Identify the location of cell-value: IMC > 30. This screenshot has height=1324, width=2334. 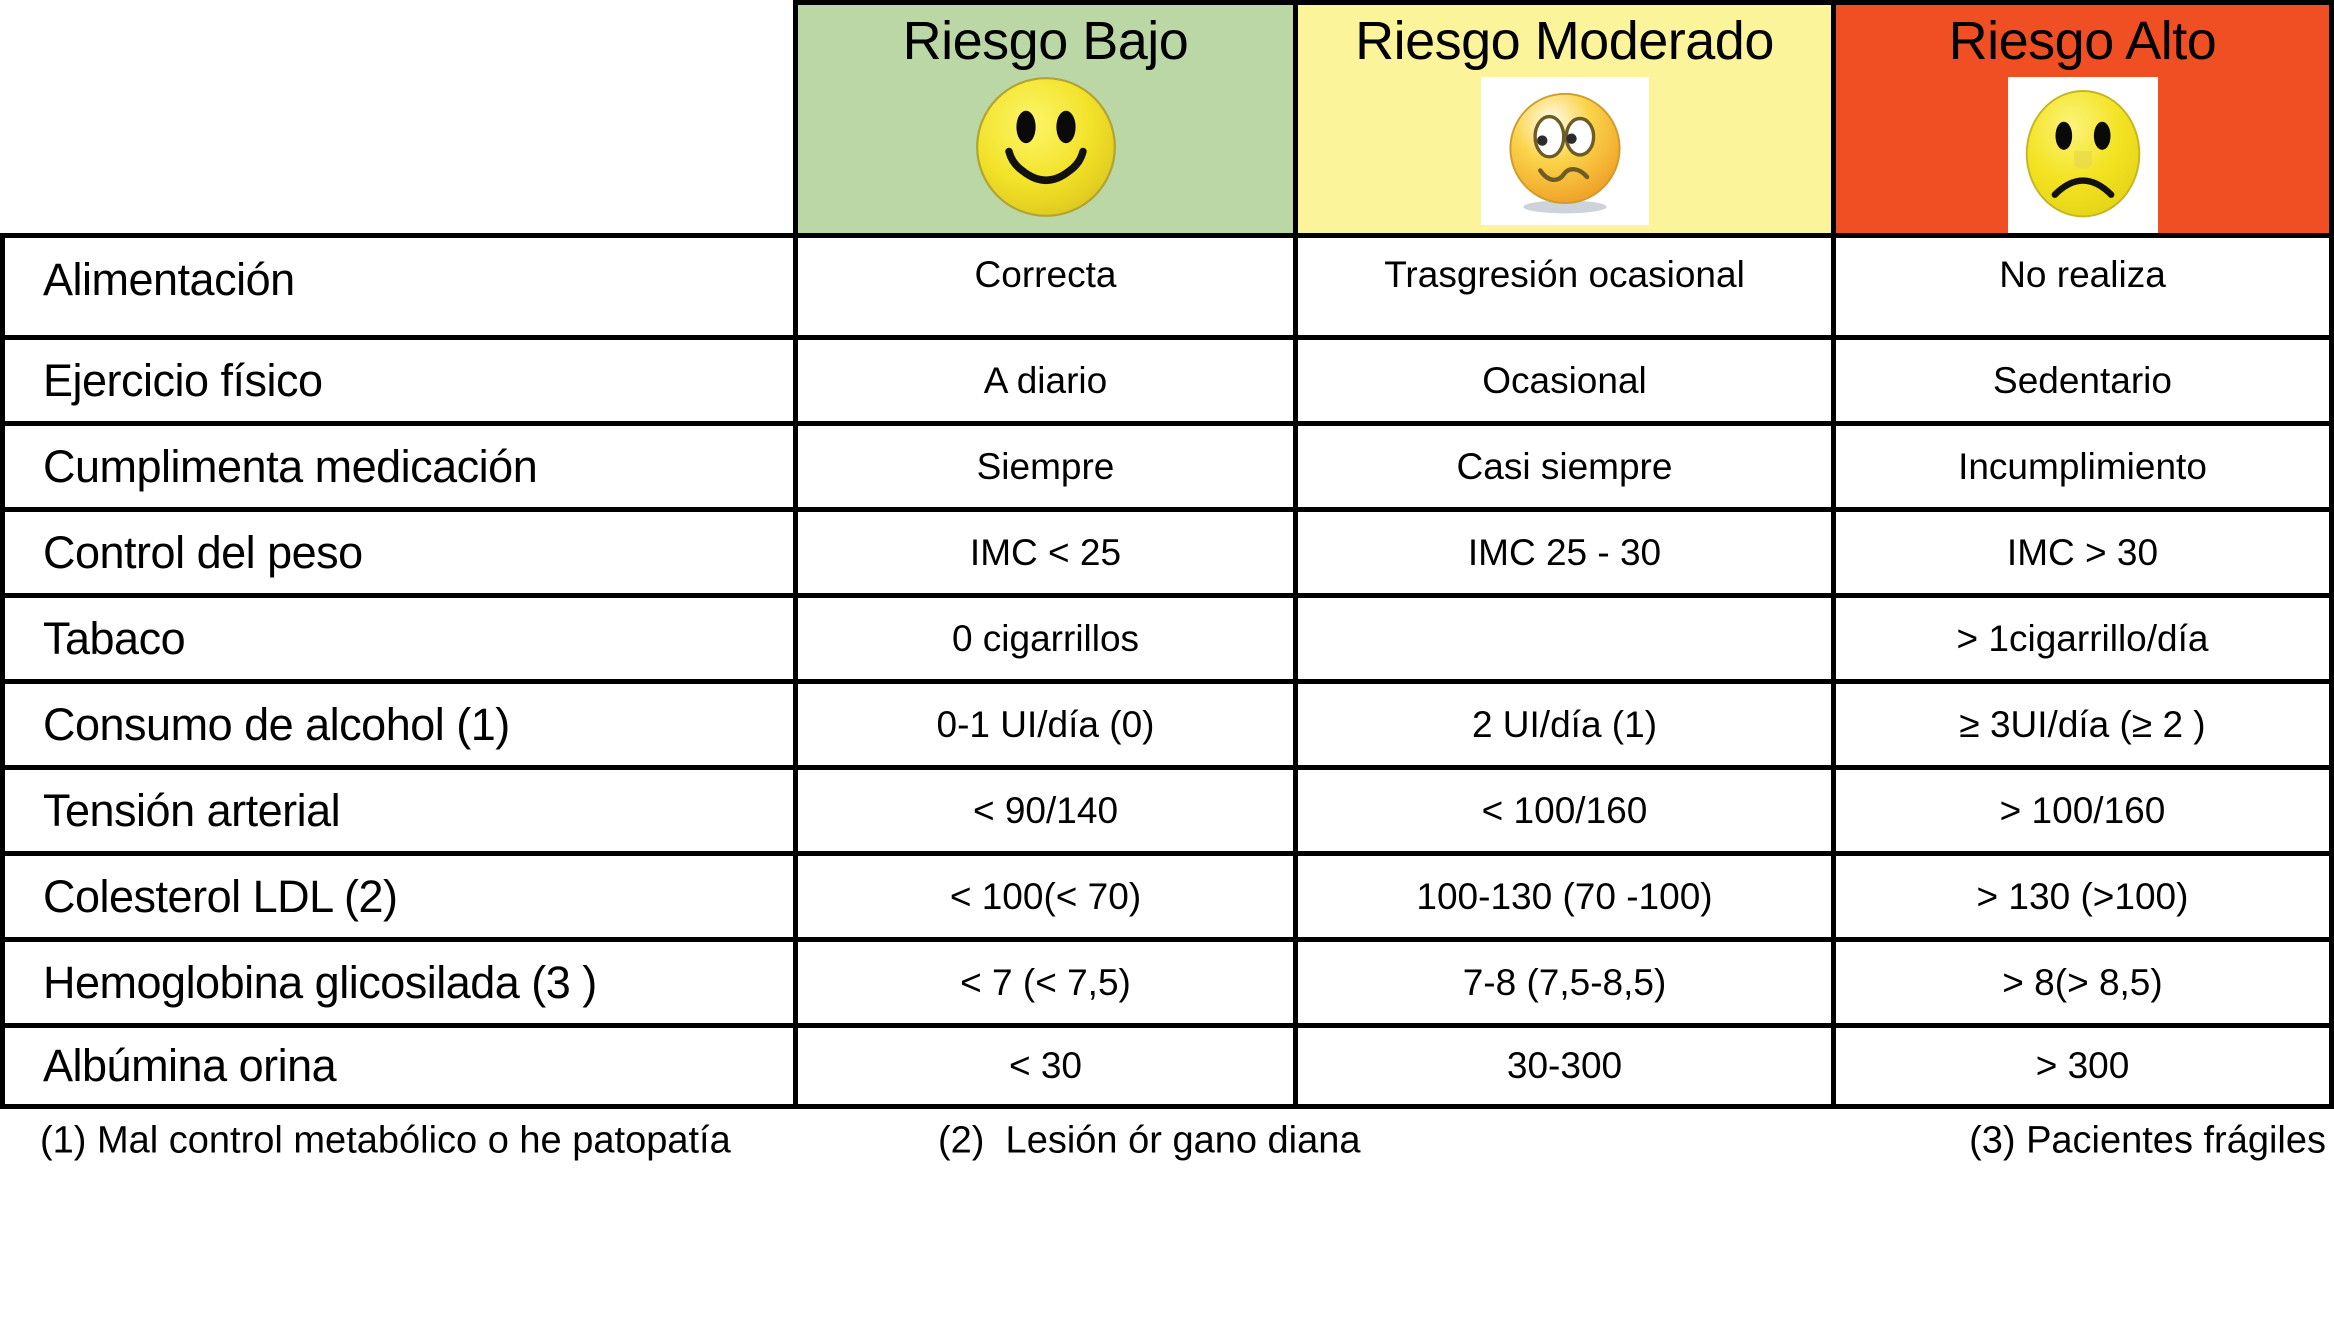
(2082, 550).